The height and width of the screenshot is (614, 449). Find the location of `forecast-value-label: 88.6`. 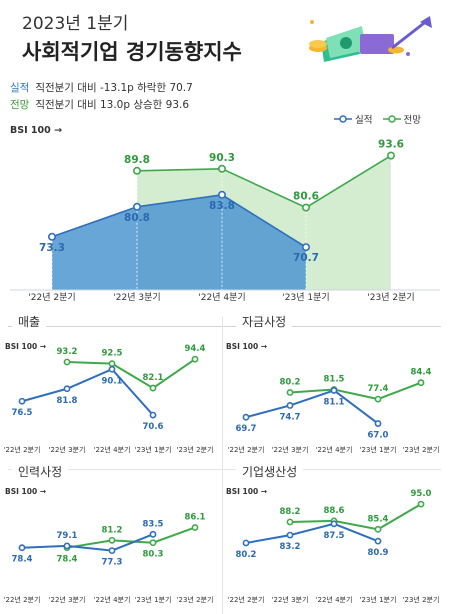

forecast-value-label: 88.6 is located at coordinates (334, 511).